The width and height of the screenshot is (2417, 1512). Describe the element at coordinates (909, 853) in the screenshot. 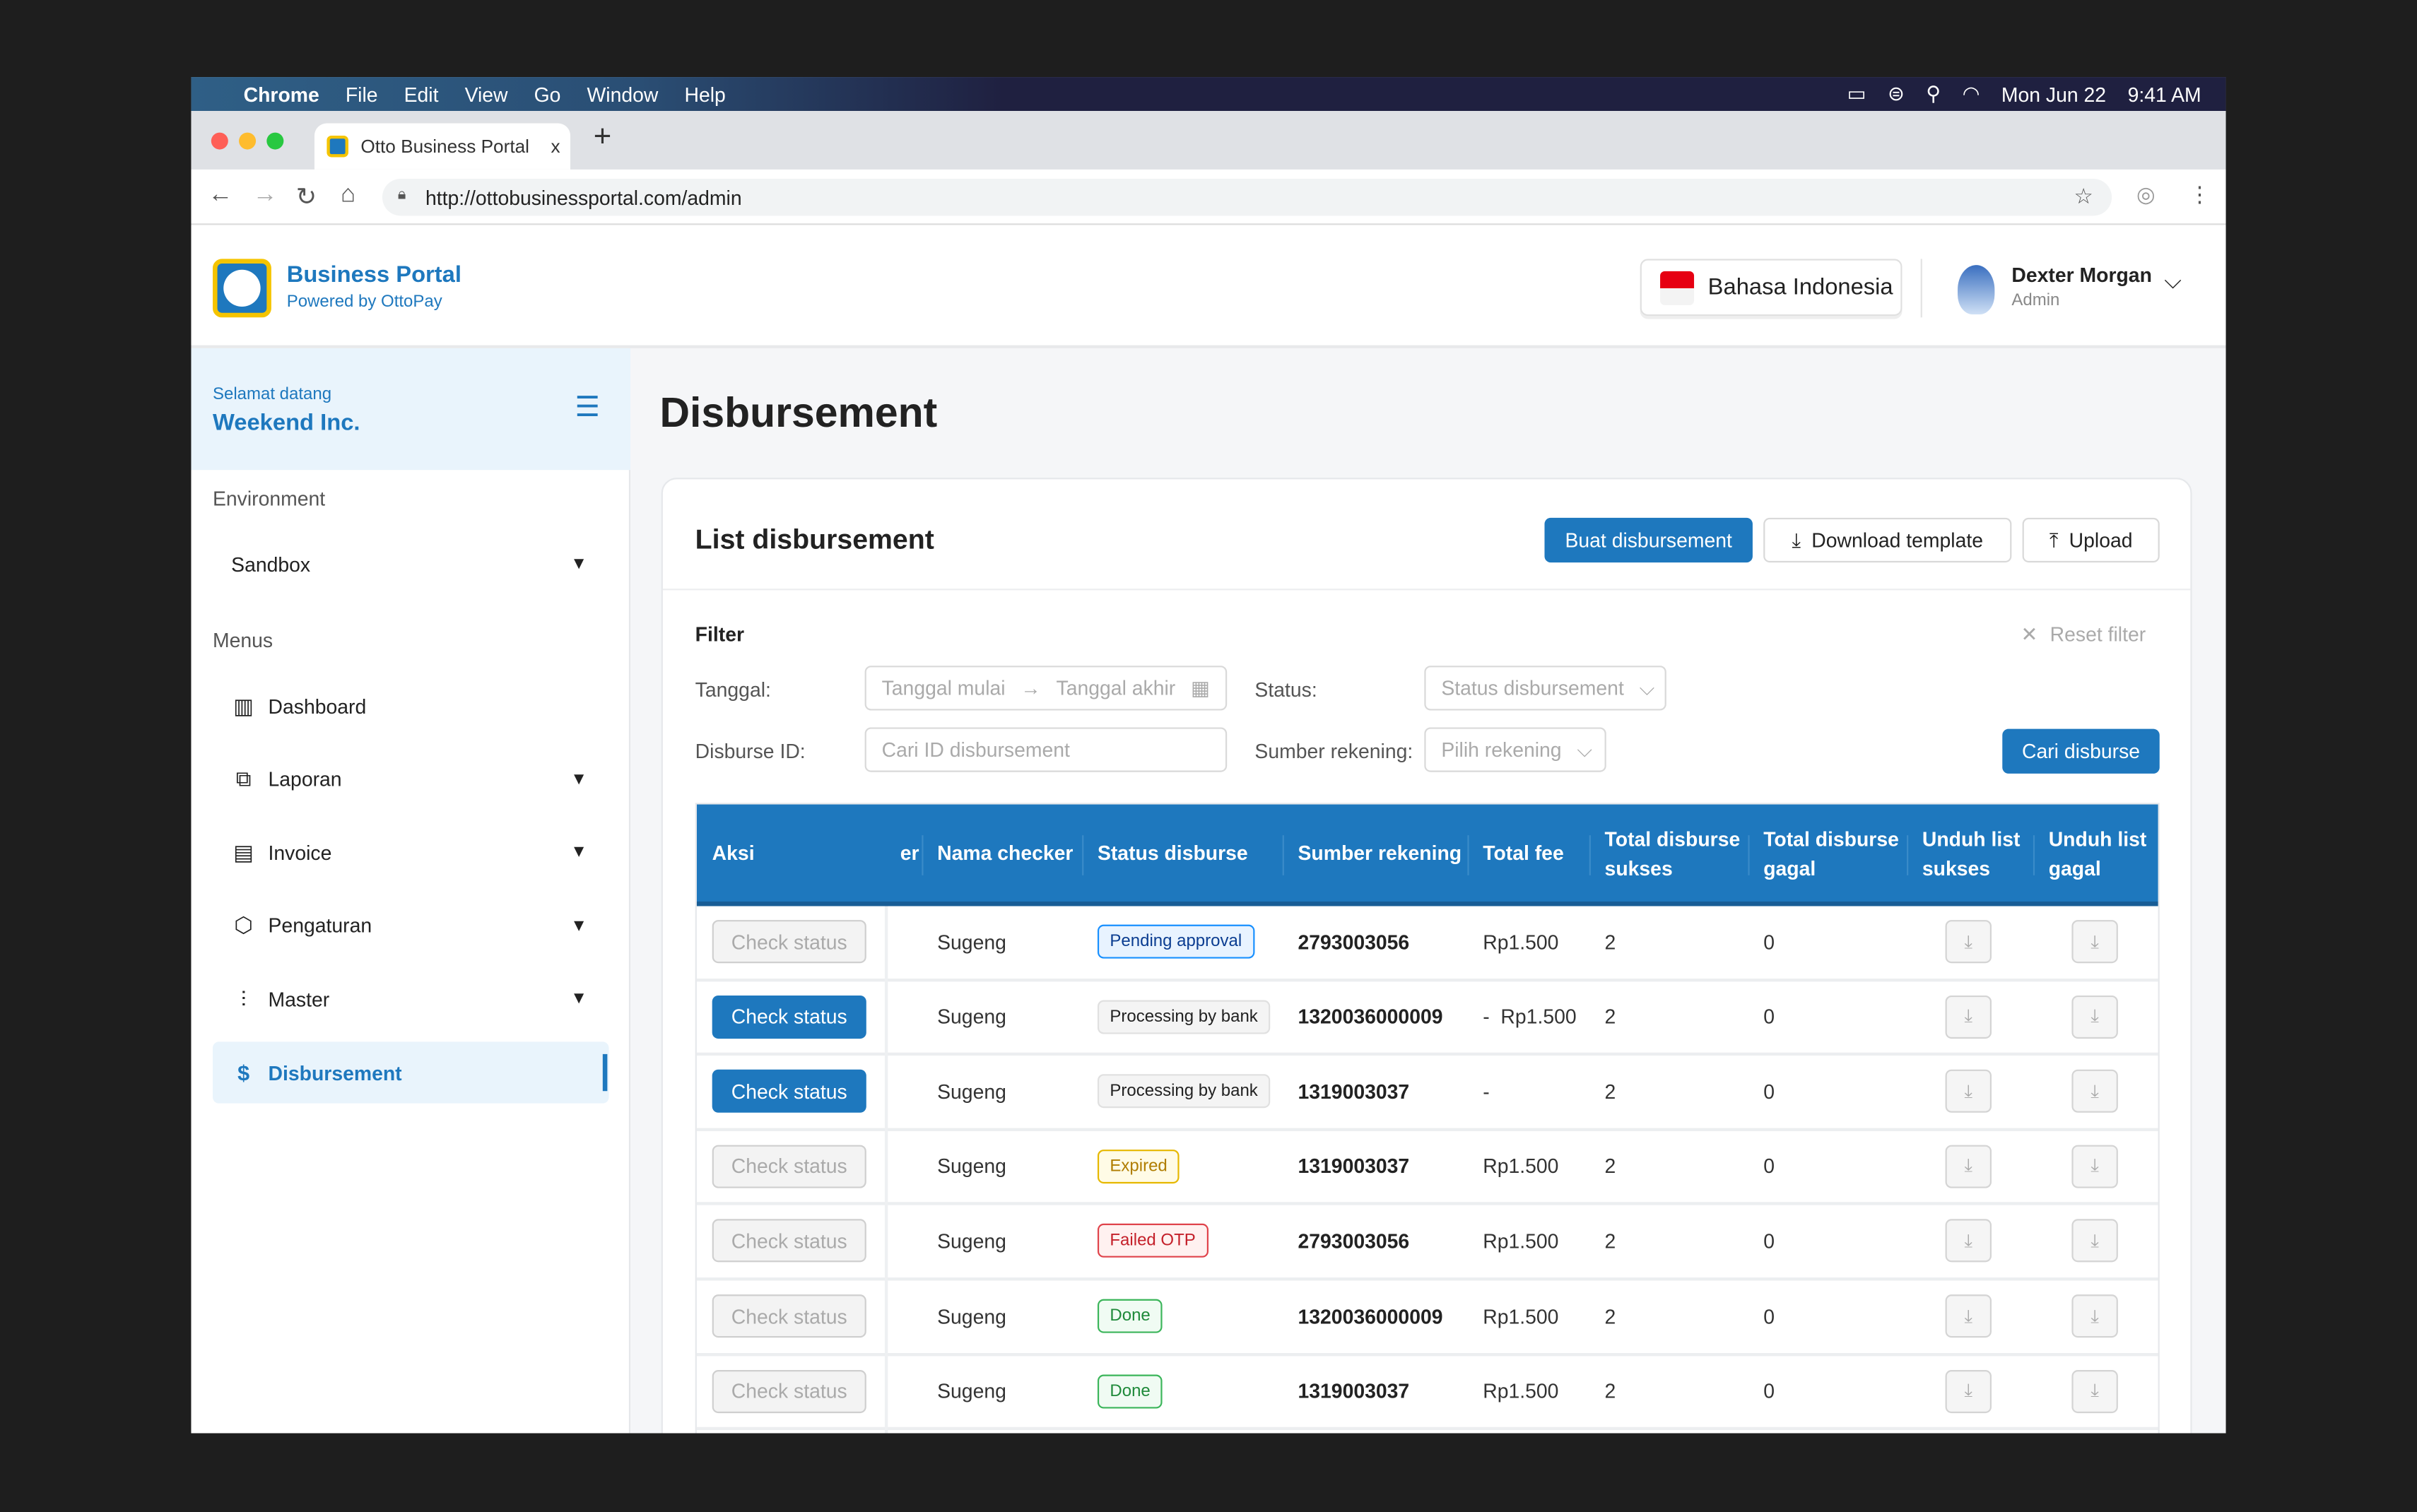

I see `column-header: er` at that location.